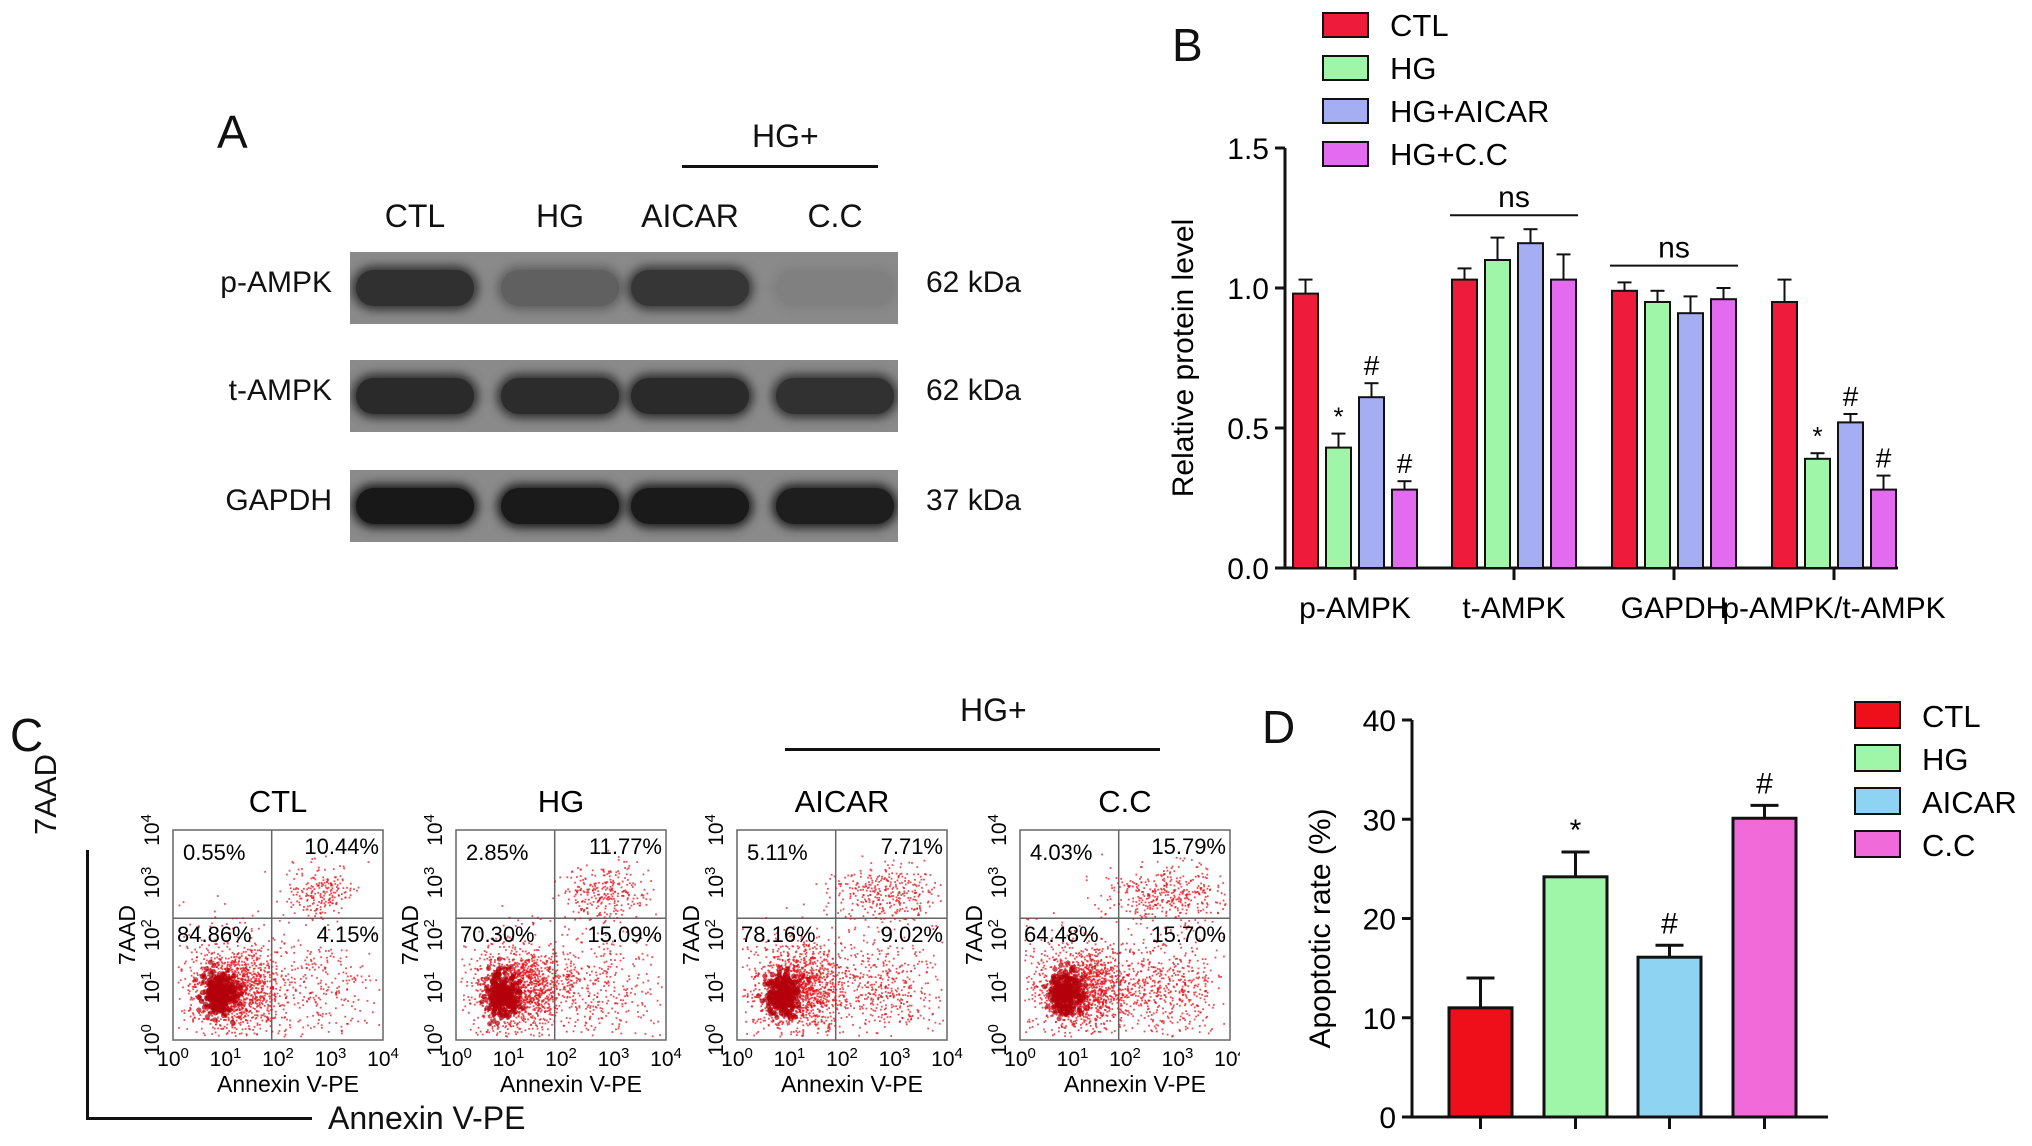  Describe the element at coordinates (1514, 197) in the screenshot. I see `ns-label: ns` at that location.